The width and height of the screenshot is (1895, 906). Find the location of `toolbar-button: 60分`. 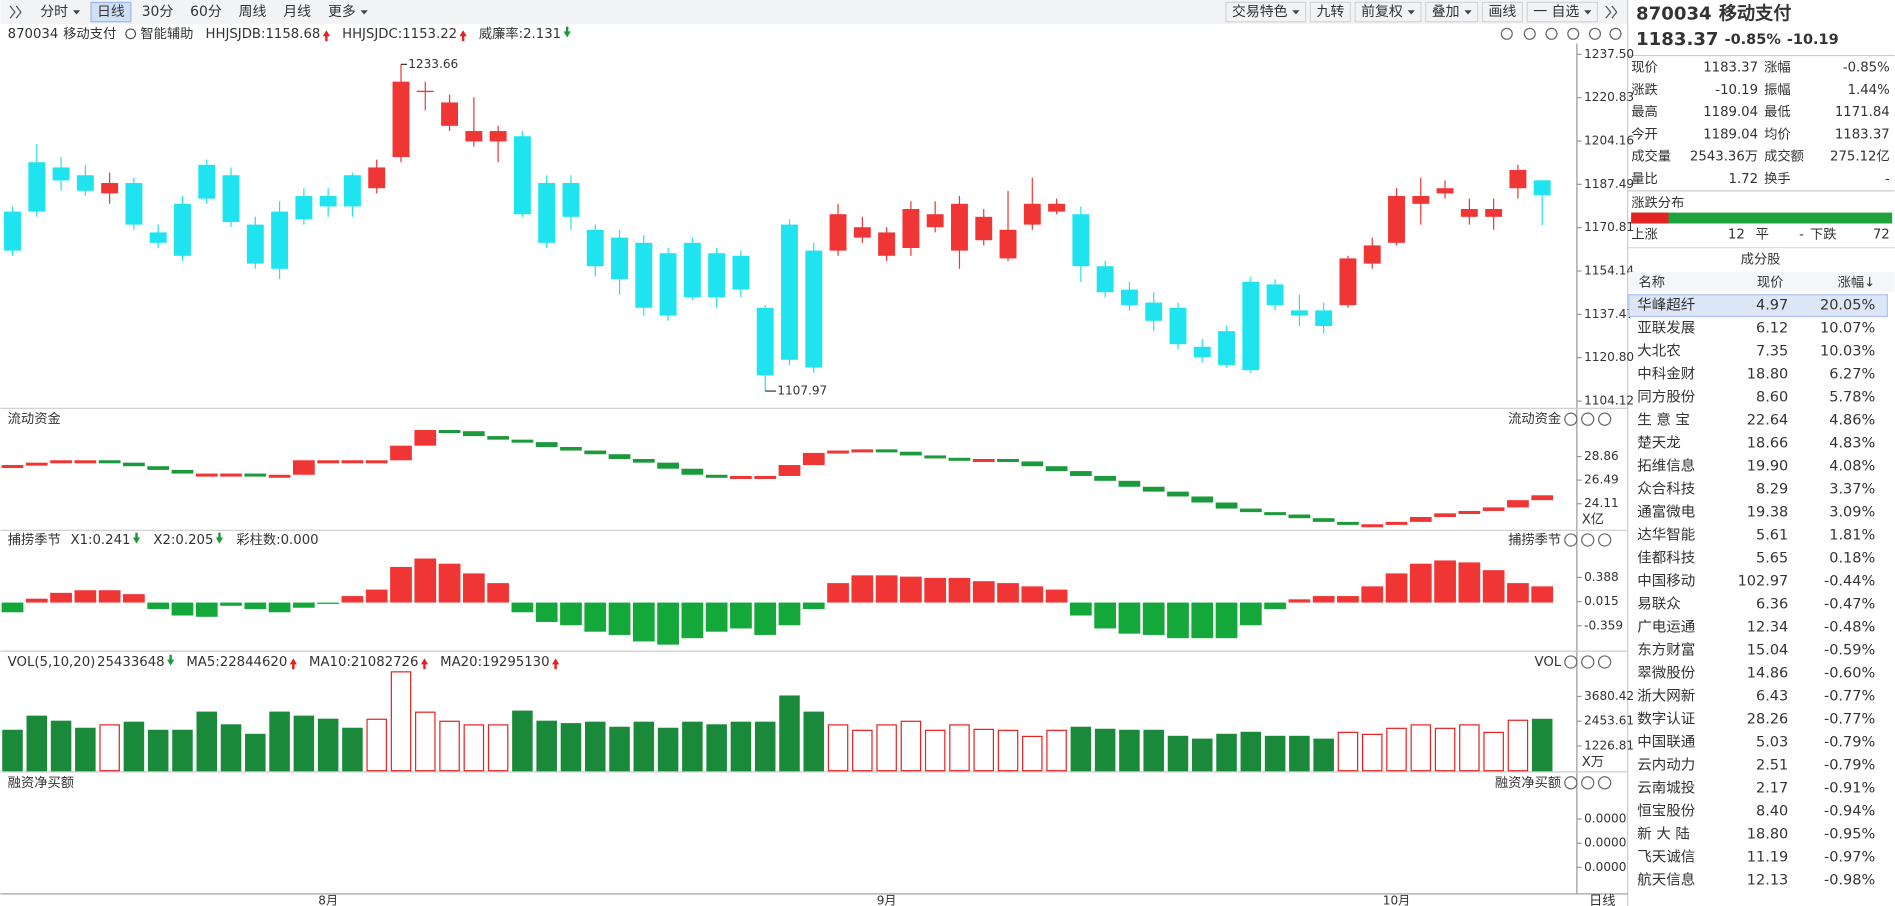

toolbar-button: 60分 is located at coordinates (206, 12).